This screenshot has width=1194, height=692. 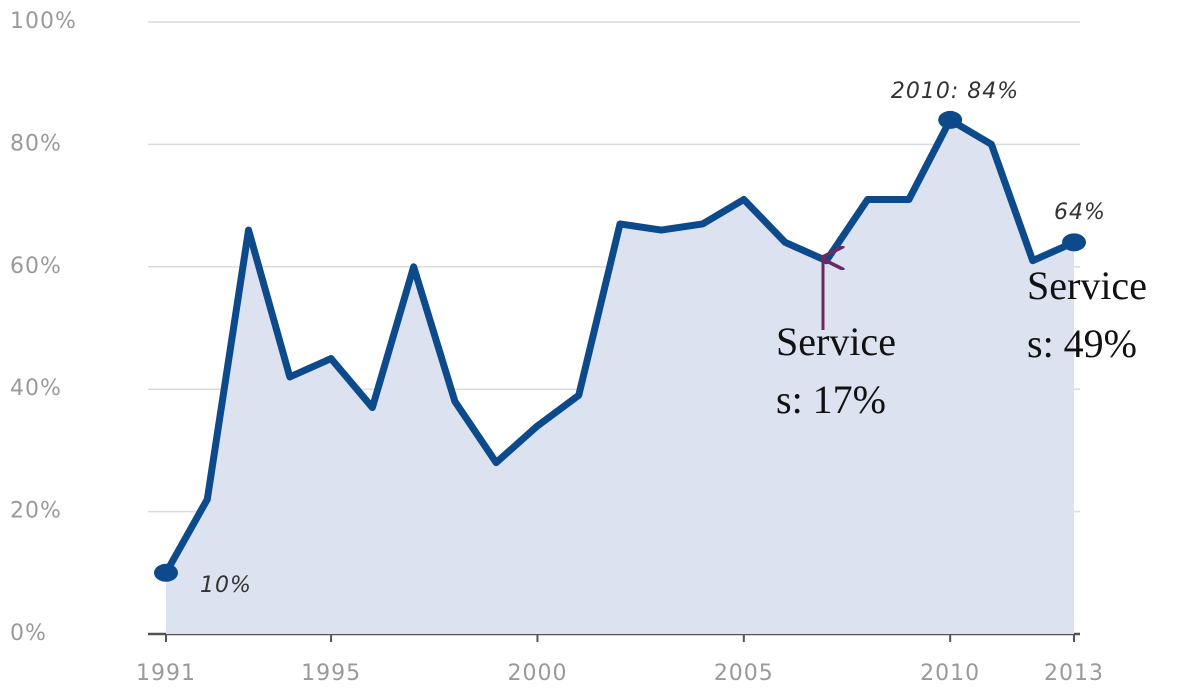 What do you see at coordinates (331, 673) in the screenshot?
I see `x-tick-label: 1995` at bounding box center [331, 673].